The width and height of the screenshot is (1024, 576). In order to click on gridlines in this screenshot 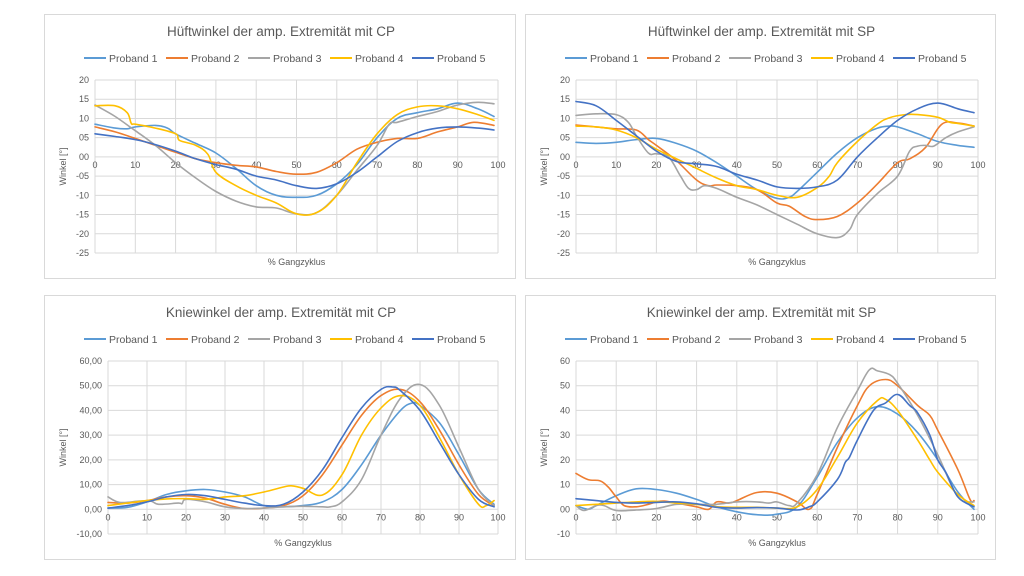, I will do `click(777, 166)`.